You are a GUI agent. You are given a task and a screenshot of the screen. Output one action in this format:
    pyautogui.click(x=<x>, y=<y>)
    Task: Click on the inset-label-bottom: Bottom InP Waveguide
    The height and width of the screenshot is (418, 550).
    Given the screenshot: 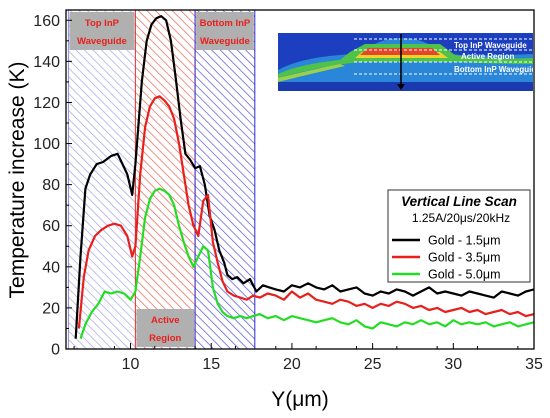 What is the action you would take?
    pyautogui.click(x=497, y=69)
    